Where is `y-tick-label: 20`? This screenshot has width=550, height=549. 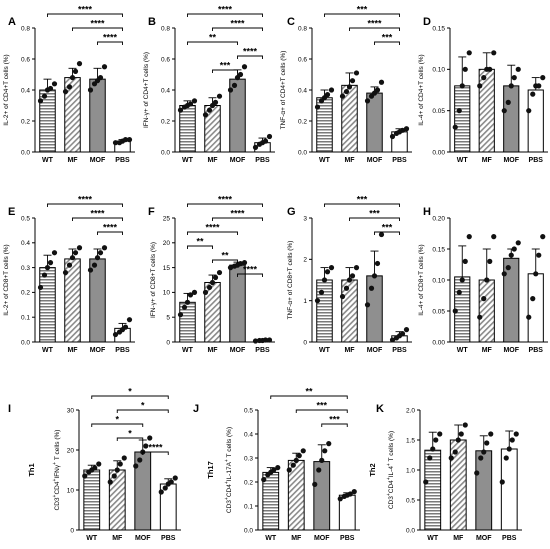 y-tick-label: 20 is located at coordinates (167, 243).